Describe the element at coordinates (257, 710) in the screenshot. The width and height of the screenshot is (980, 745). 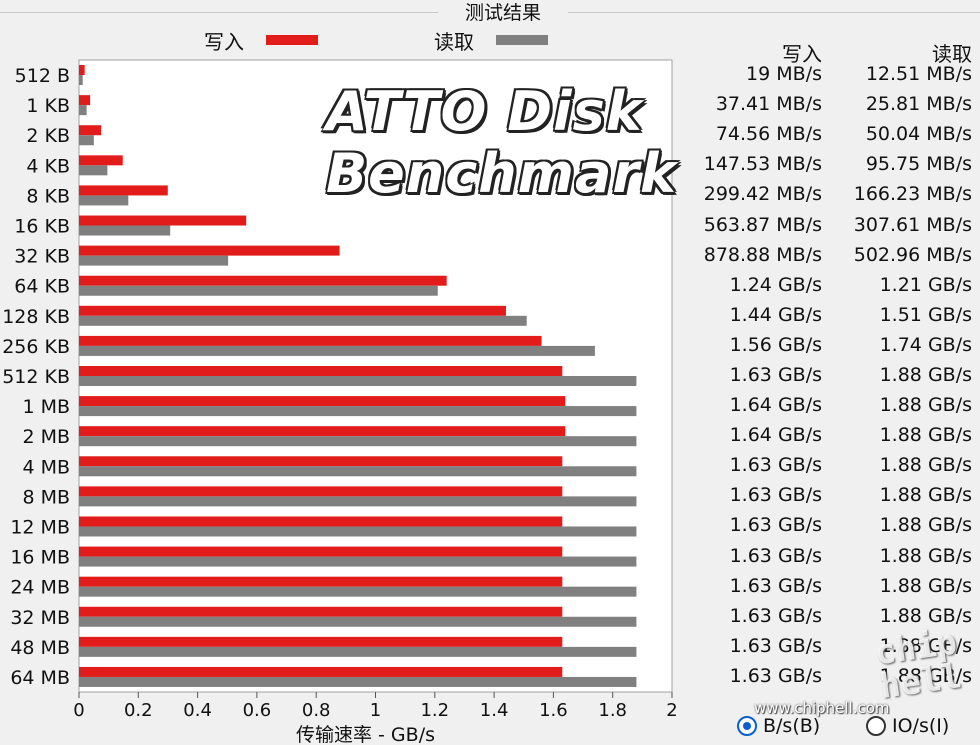
I see `x-tick-label: 0.6` at that location.